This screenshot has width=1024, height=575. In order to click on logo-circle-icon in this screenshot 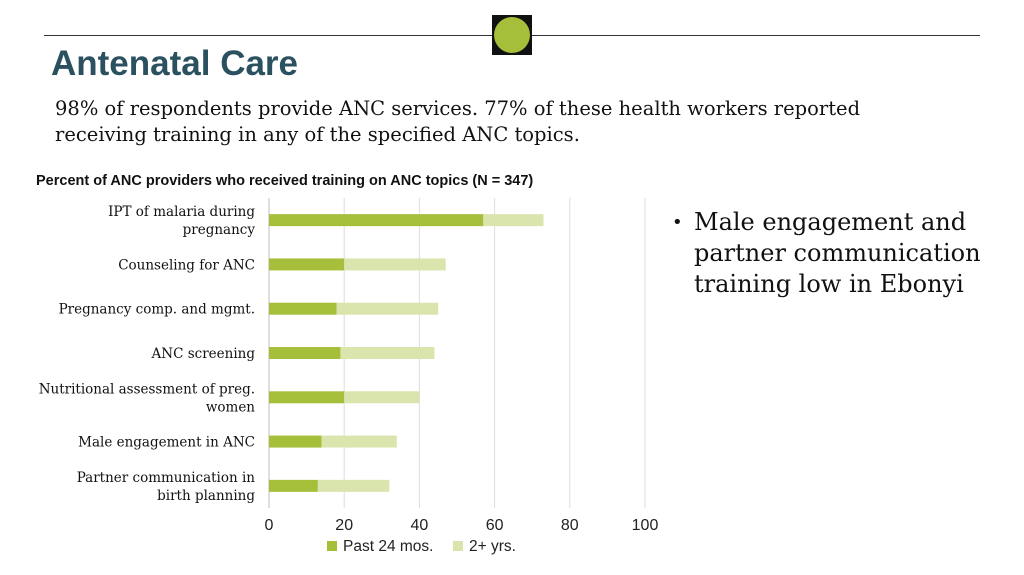, I will do `click(512, 35)`.